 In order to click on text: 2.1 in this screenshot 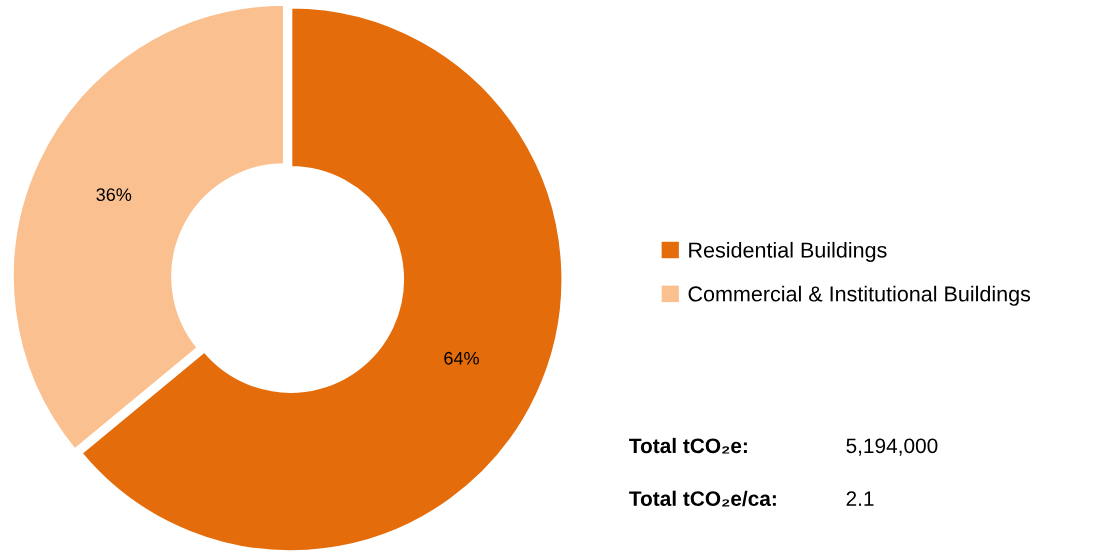, I will do `click(860, 498)`.